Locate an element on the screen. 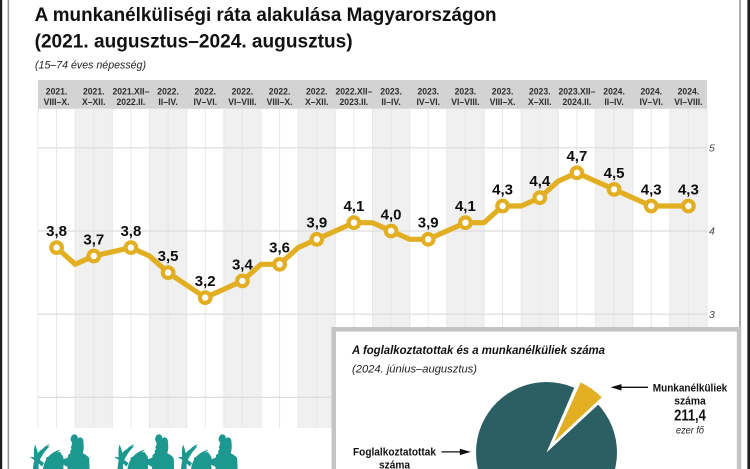 This screenshot has width=750, height=469. svg-text: 3,4 is located at coordinates (243, 264).